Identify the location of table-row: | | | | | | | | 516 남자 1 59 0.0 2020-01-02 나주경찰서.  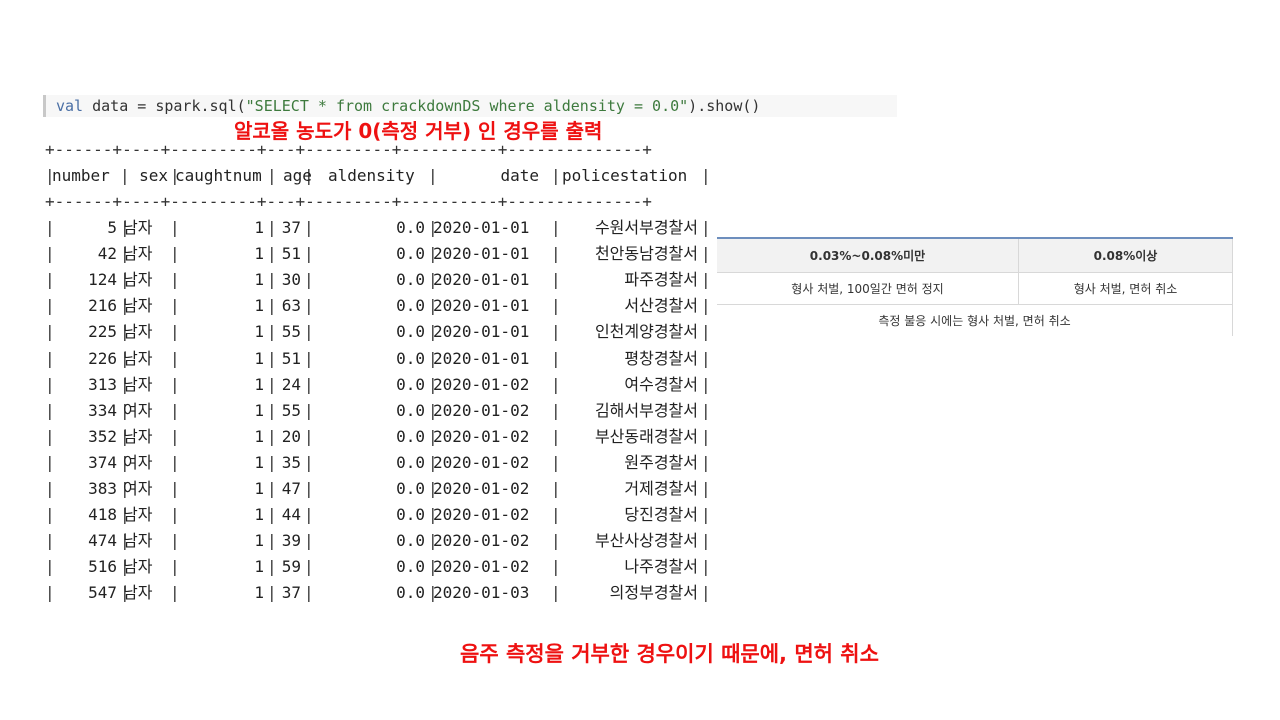
(380, 567).